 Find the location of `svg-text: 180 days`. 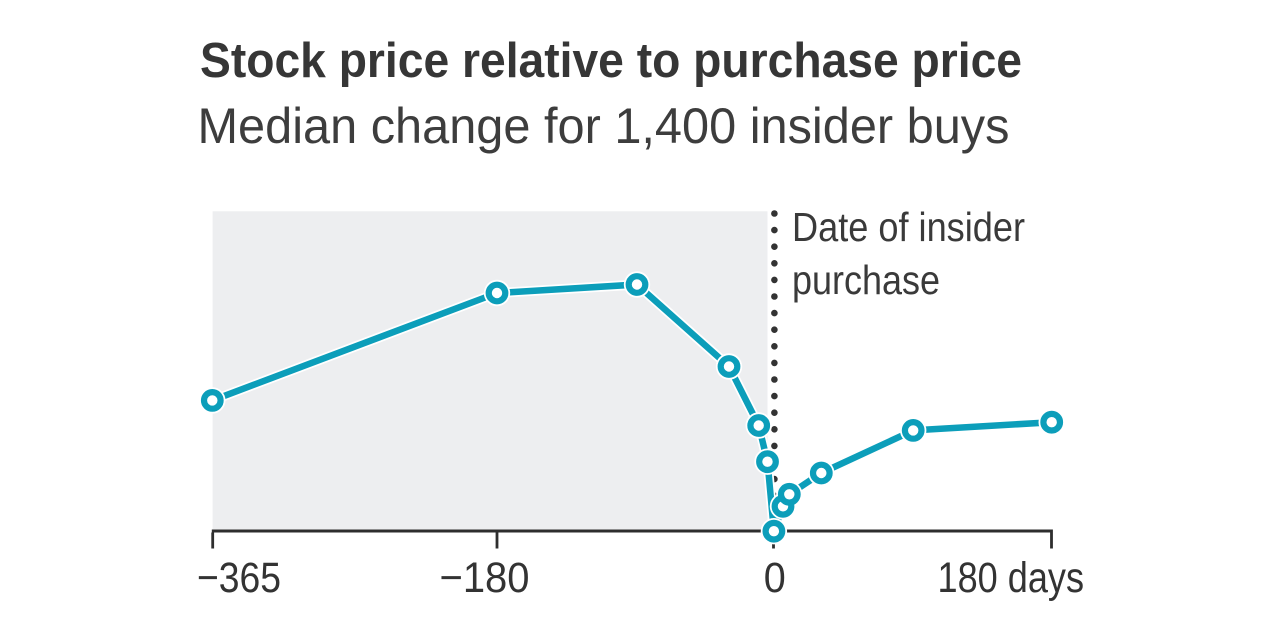

svg-text: 180 days is located at coordinates (1011, 578).